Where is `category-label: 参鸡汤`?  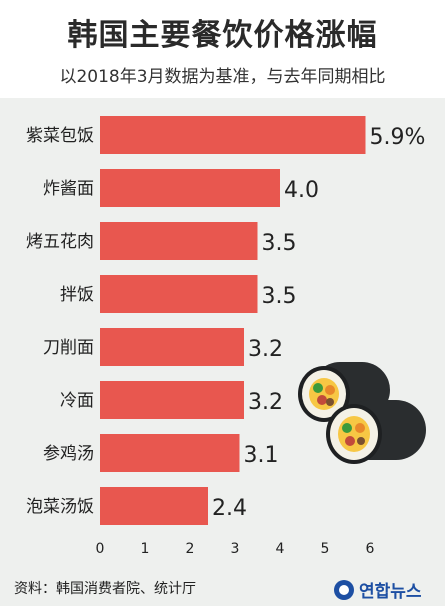
category-label: 参鸡汤 is located at coordinates (68, 454).